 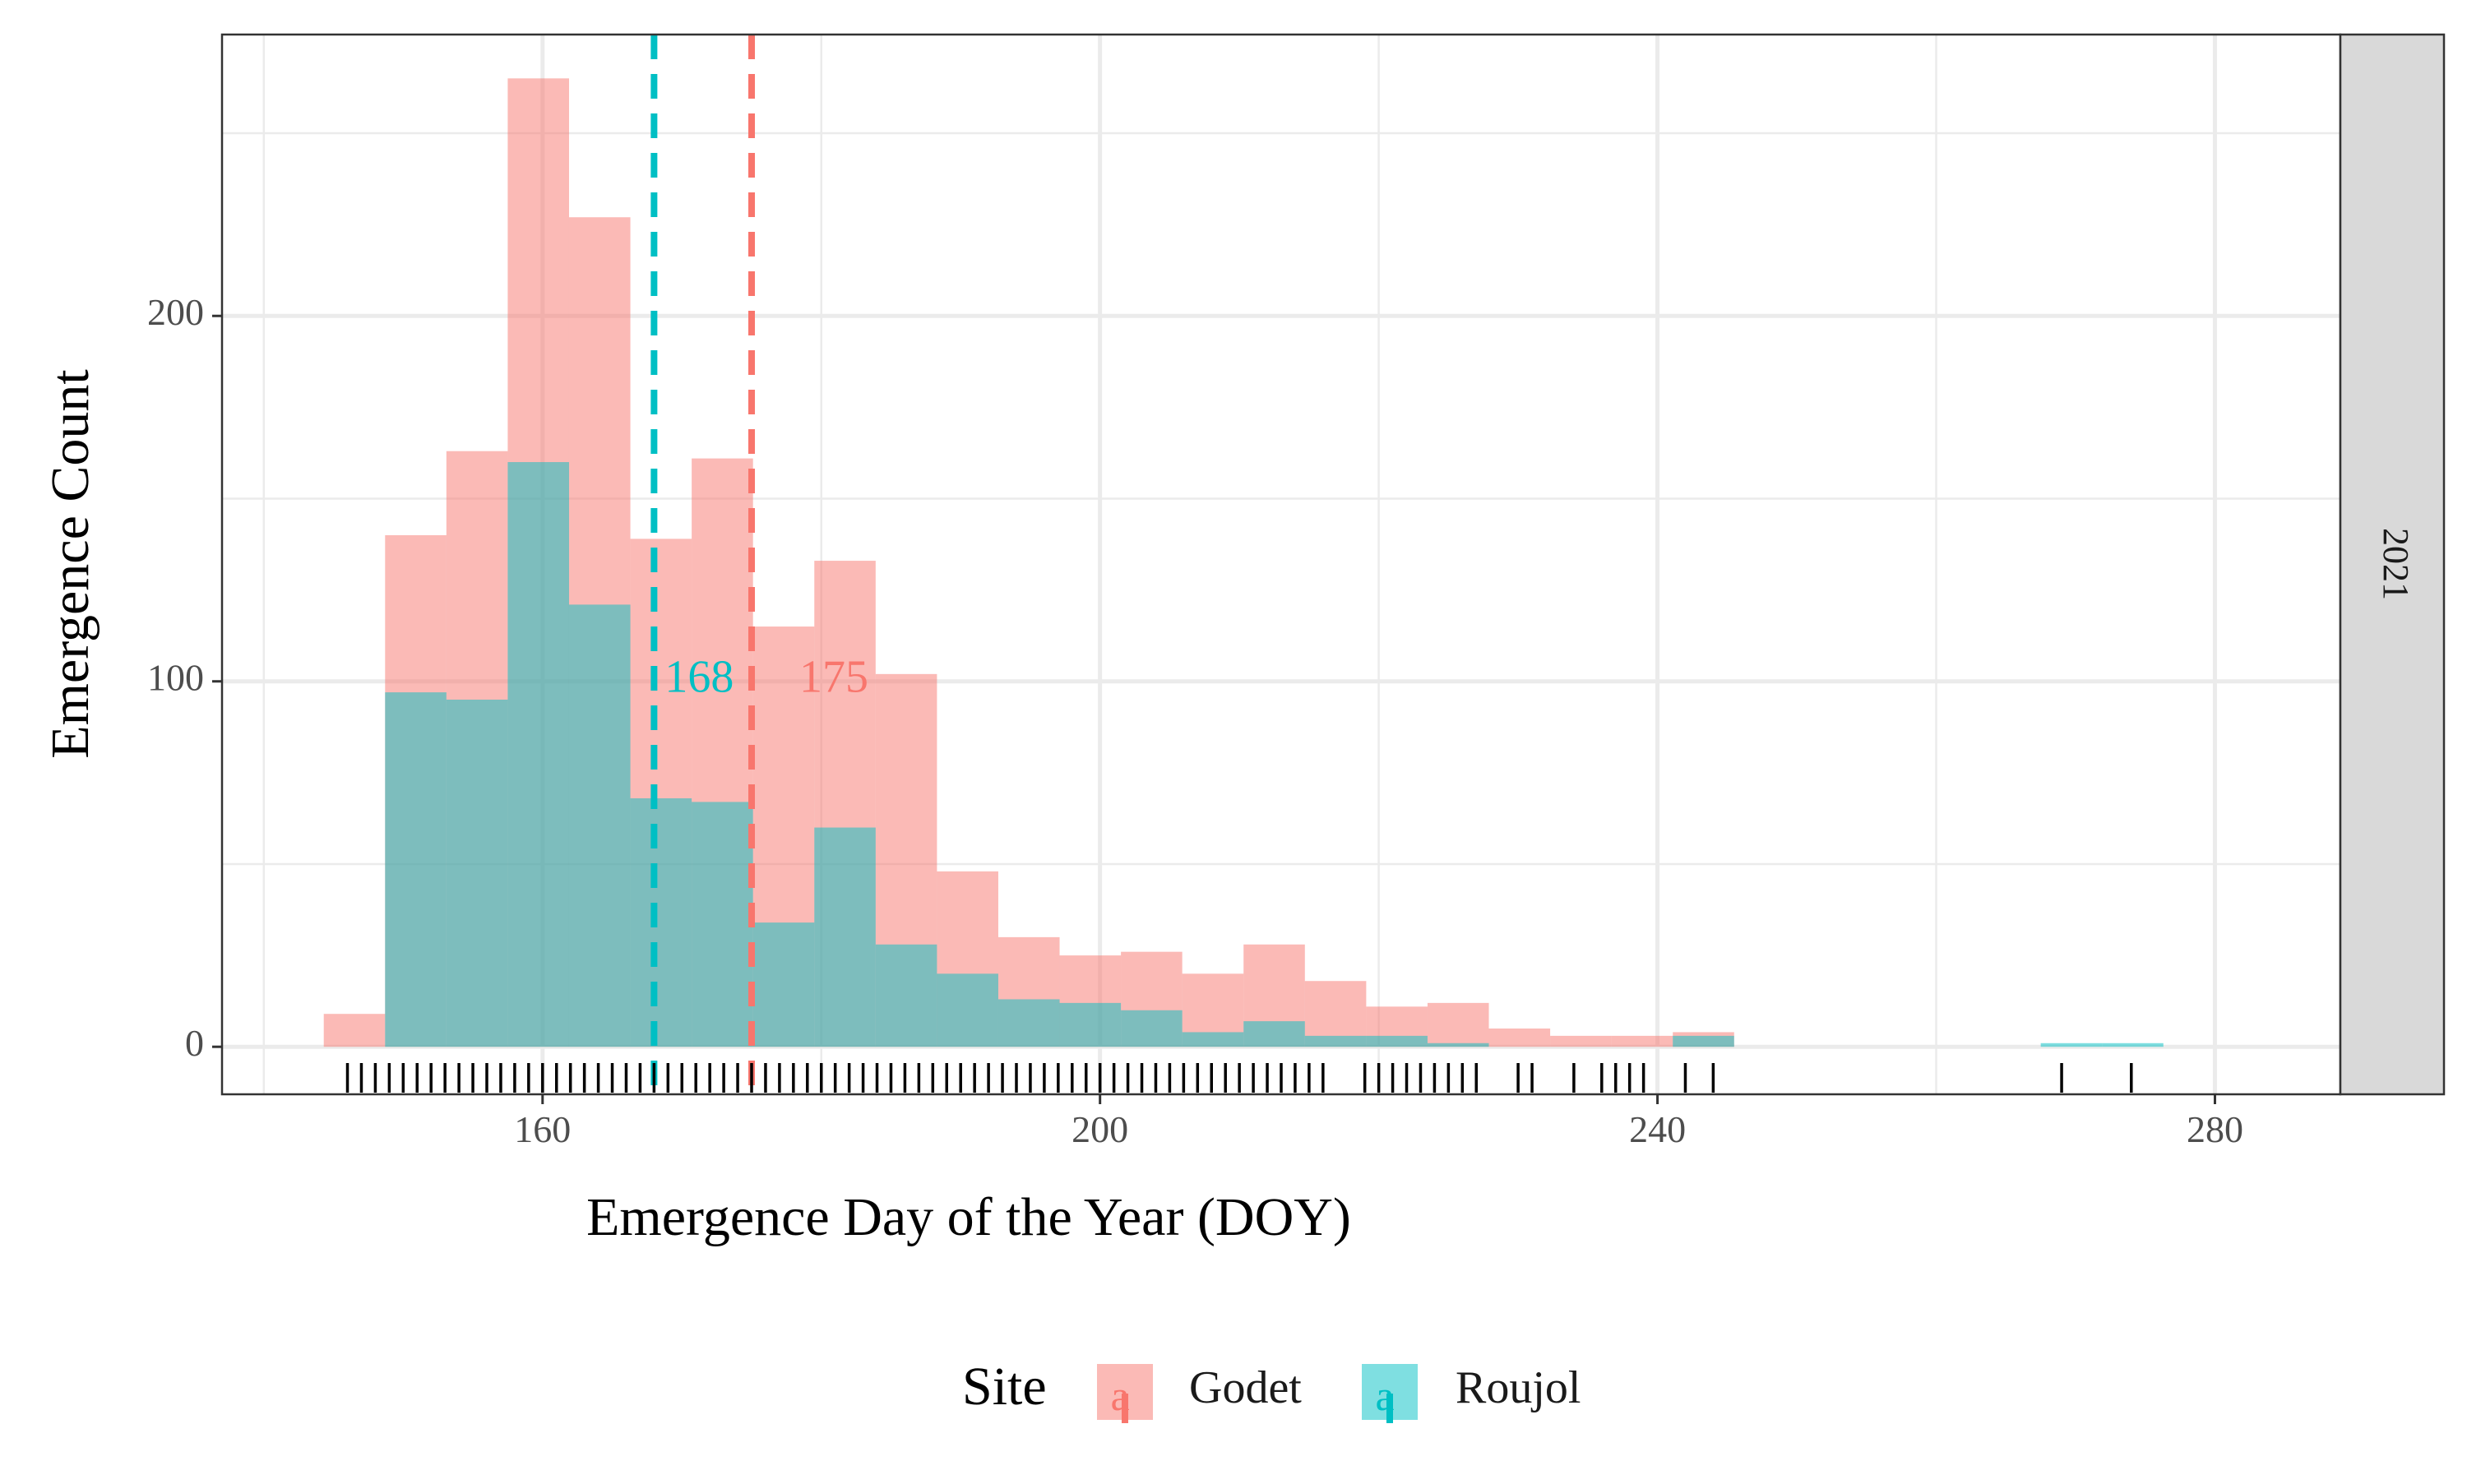 What do you see at coordinates (1239, 1078) in the screenshot?
I see `rug-marks` at bounding box center [1239, 1078].